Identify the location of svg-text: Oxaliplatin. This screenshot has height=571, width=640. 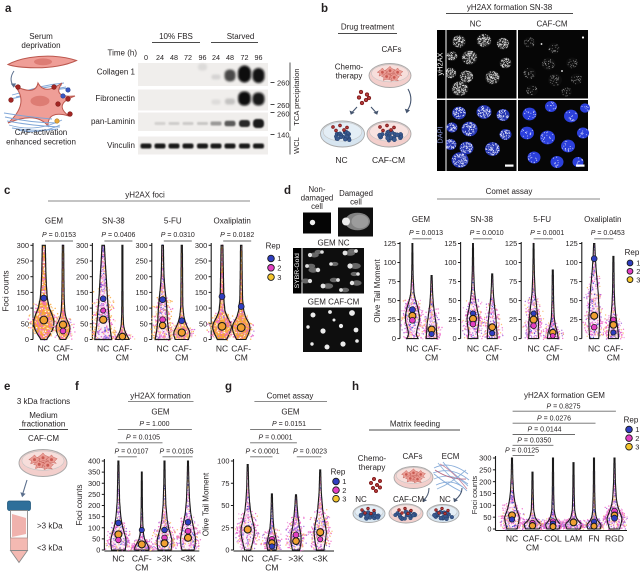
(602, 219).